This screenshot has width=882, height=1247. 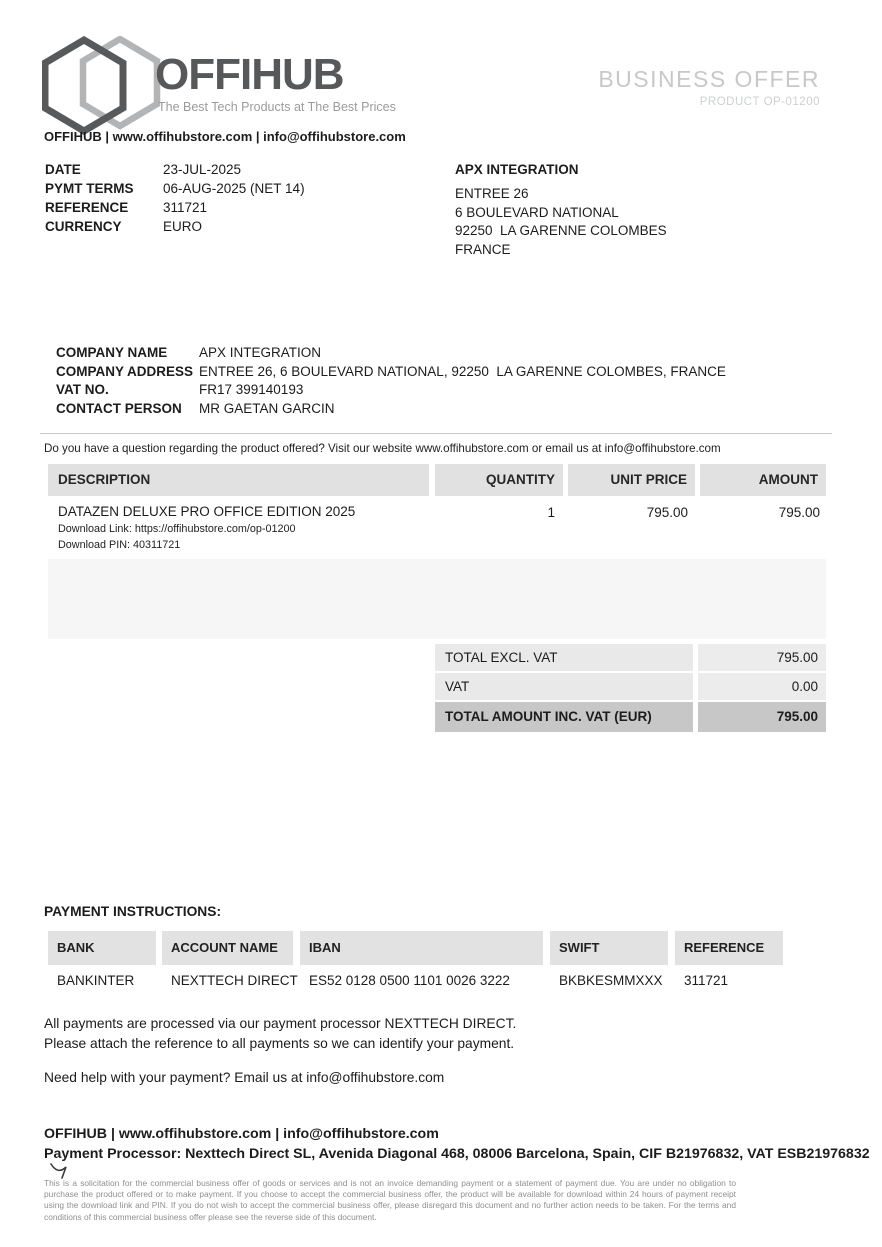 What do you see at coordinates (551, 512) in the screenshot?
I see `item-quantity: 1` at bounding box center [551, 512].